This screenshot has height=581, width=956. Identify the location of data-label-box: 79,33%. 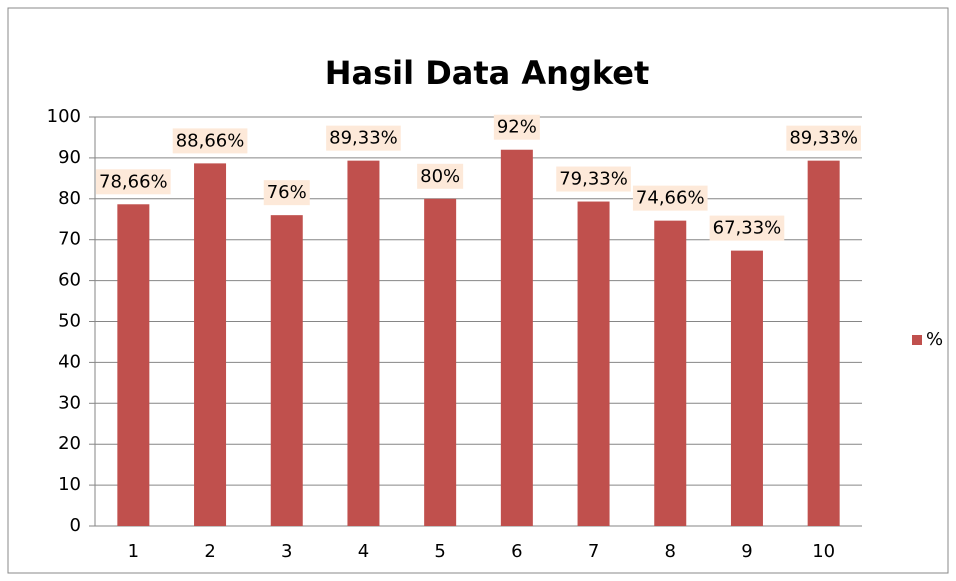
(593, 179).